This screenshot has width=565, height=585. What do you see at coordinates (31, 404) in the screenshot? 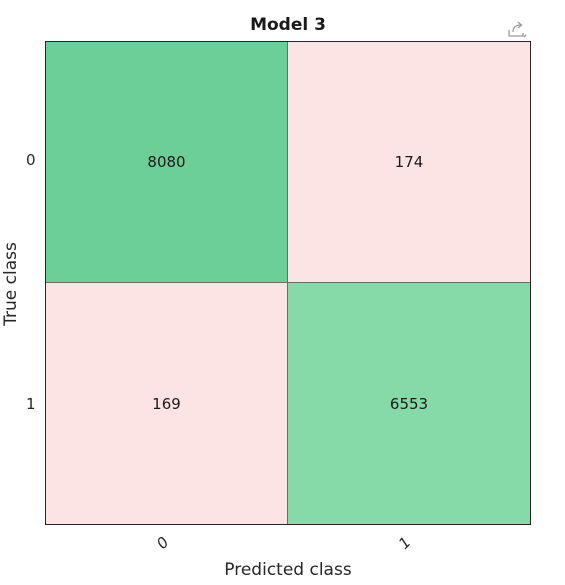
I see `y-tick-label: 1` at bounding box center [31, 404].